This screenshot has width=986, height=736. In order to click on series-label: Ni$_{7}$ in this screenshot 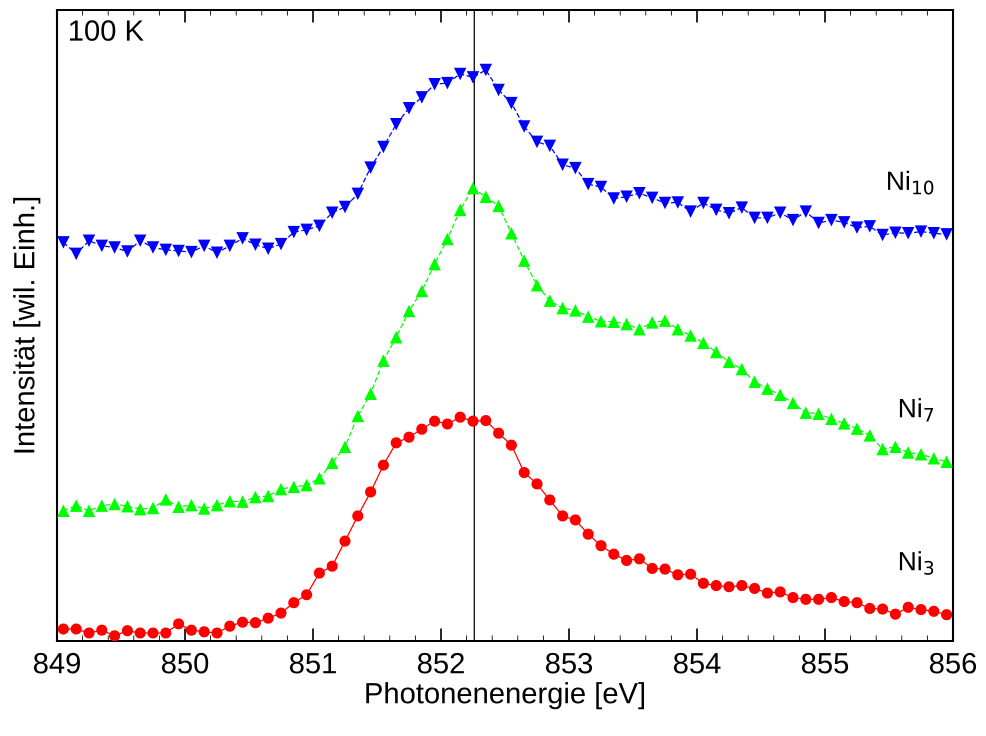, I will do `click(917, 410)`.